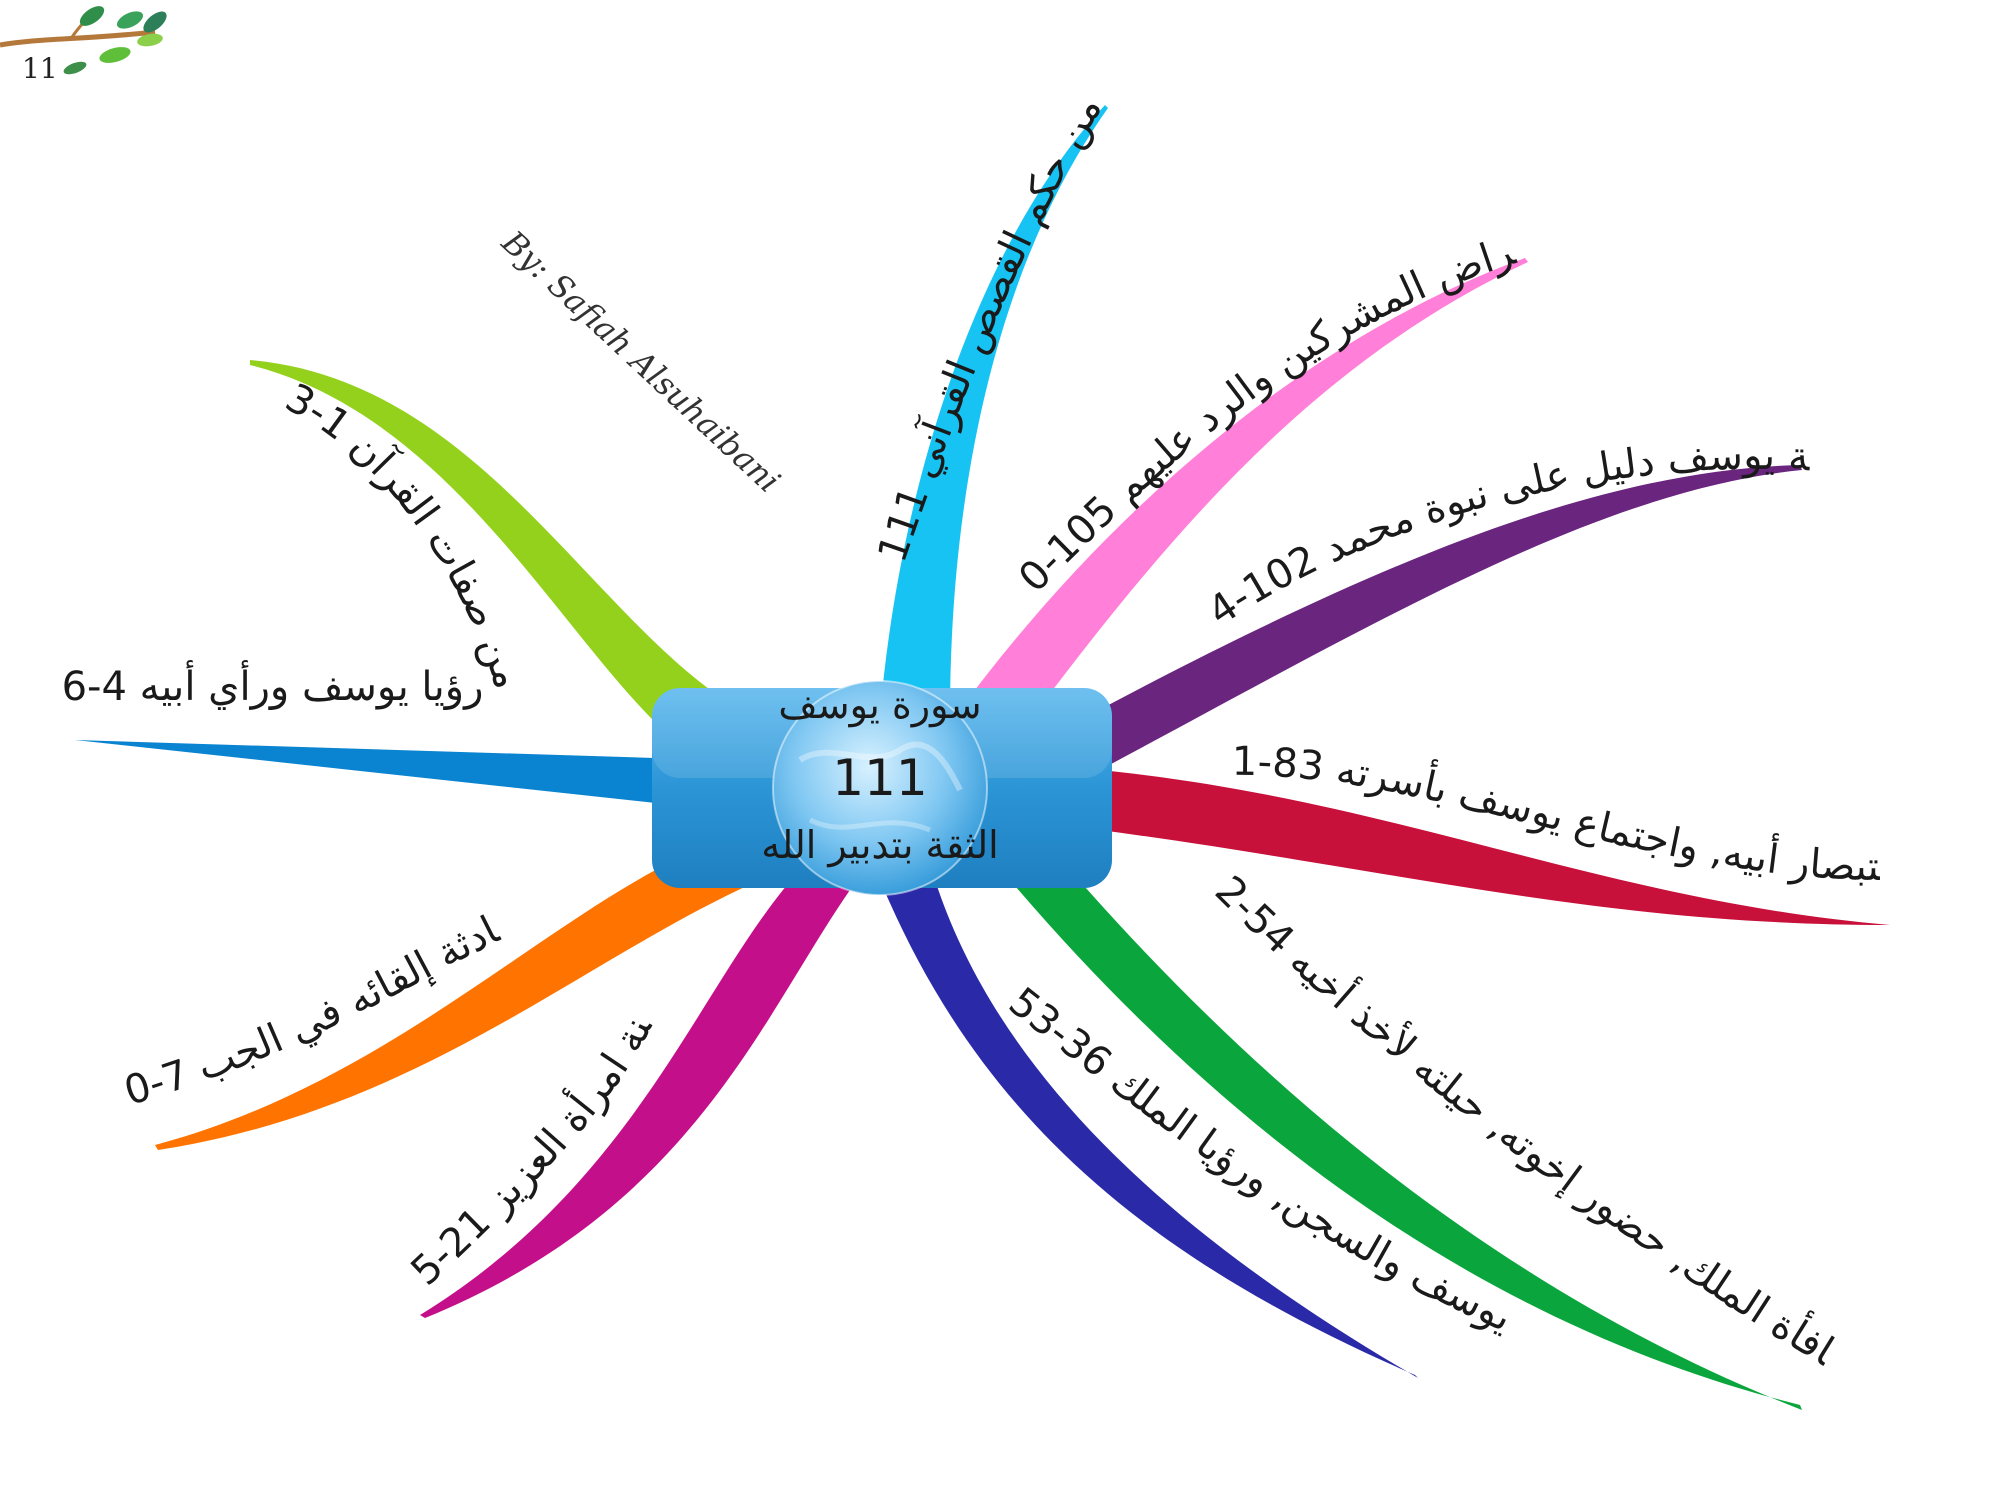 The height and width of the screenshot is (1500, 2000). What do you see at coordinates (273, 685) in the screenshot?
I see `branch-label-b5: رؤيا يوسف ورأي أبيه 4-6` at bounding box center [273, 685].